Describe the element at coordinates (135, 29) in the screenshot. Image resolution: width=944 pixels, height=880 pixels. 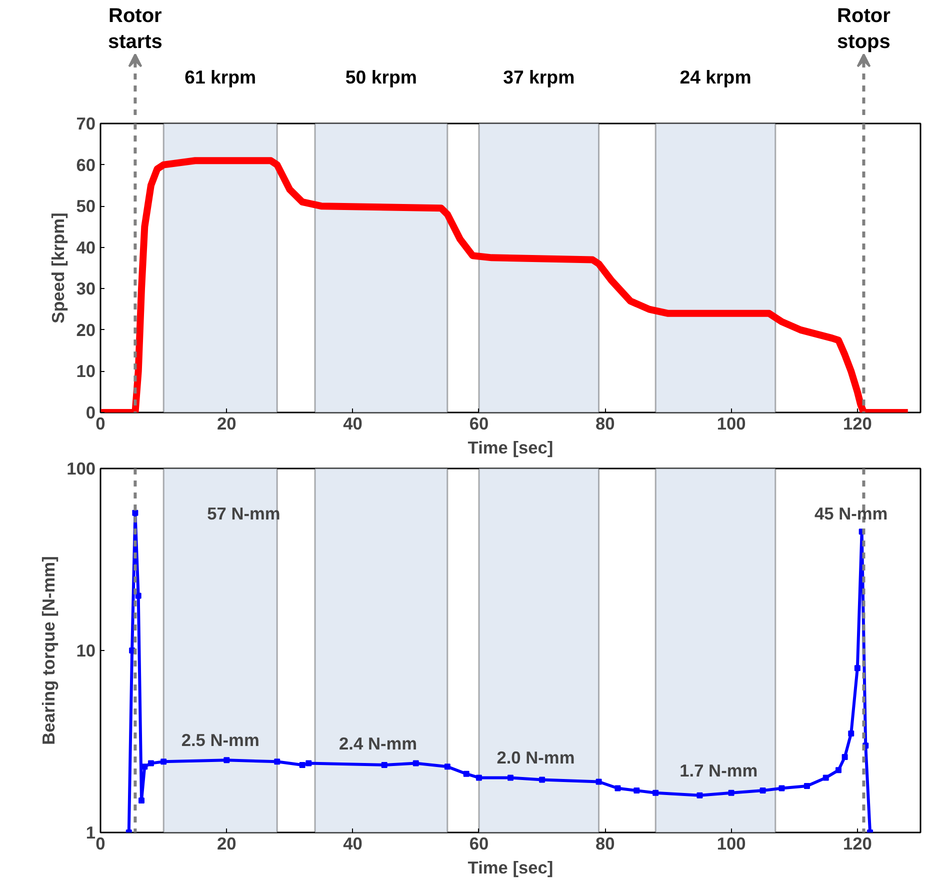
I see `ref-line-label: Rotor starts` at that location.